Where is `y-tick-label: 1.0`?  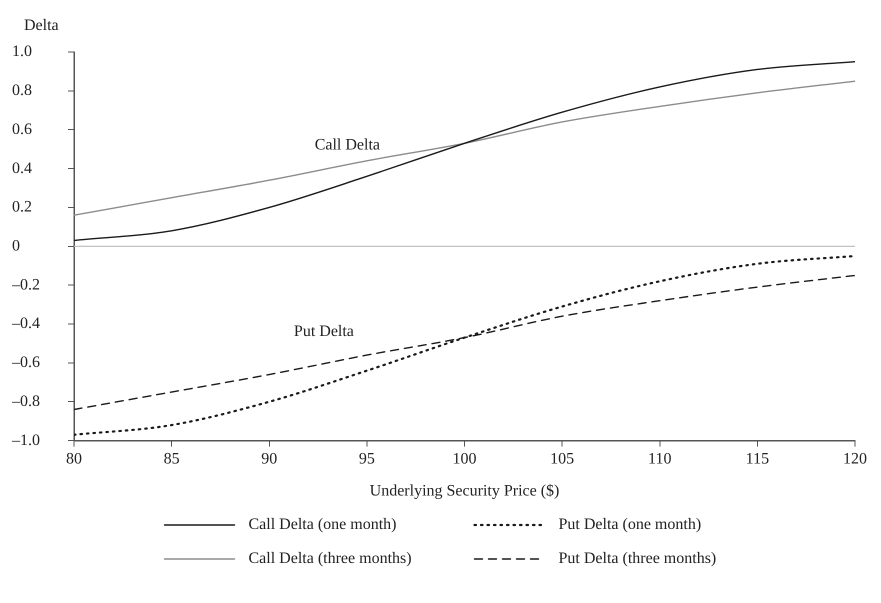 y-tick-label: 1.0 is located at coordinates (22, 51).